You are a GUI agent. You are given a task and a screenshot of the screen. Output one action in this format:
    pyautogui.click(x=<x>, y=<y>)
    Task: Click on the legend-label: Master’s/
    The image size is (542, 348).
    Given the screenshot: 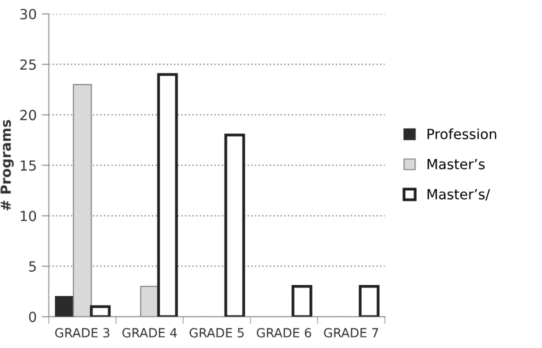 What is the action you would take?
    pyautogui.click(x=459, y=195)
    